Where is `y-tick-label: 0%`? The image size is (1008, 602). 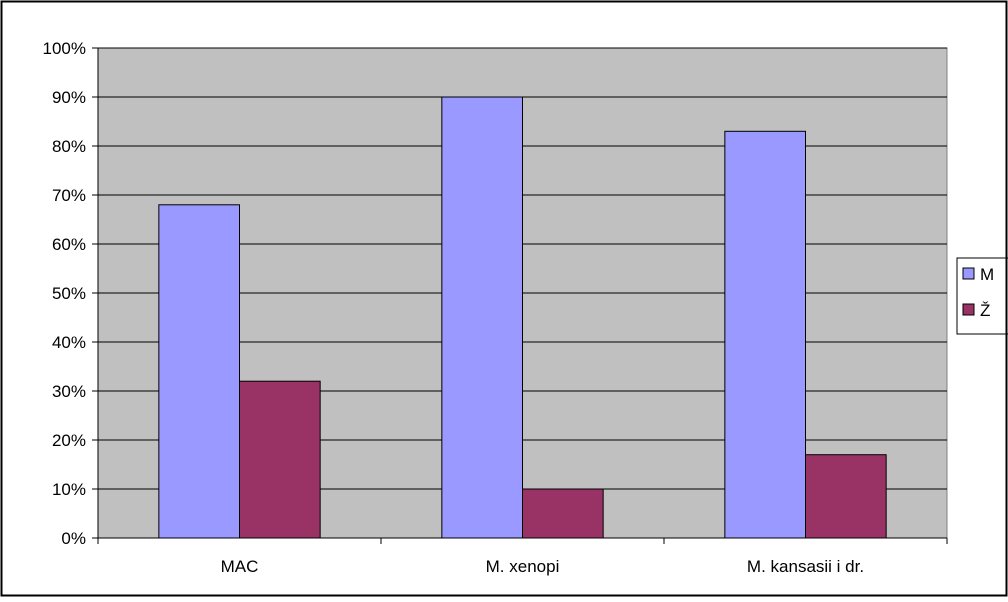
y-tick-label: 0% is located at coordinates (73, 538).